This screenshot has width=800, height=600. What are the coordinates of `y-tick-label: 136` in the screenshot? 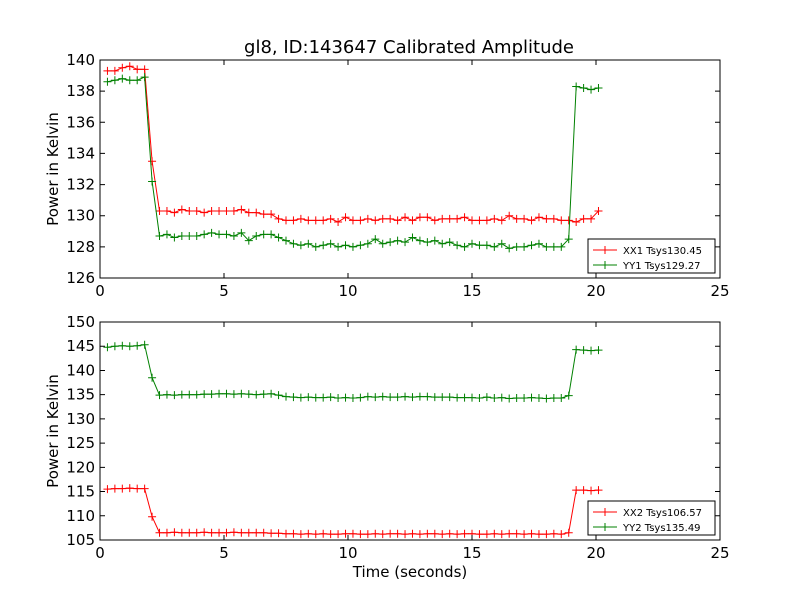 It's located at (80, 122).